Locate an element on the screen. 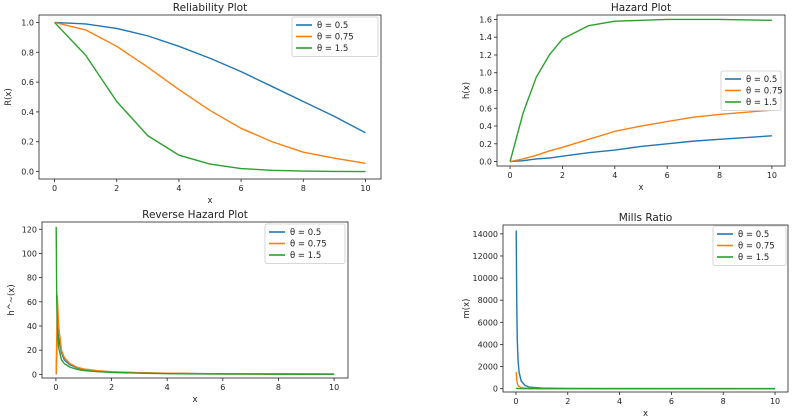 The height and width of the screenshot is (420, 800). y-tick-label: 8000 is located at coordinates (488, 300).